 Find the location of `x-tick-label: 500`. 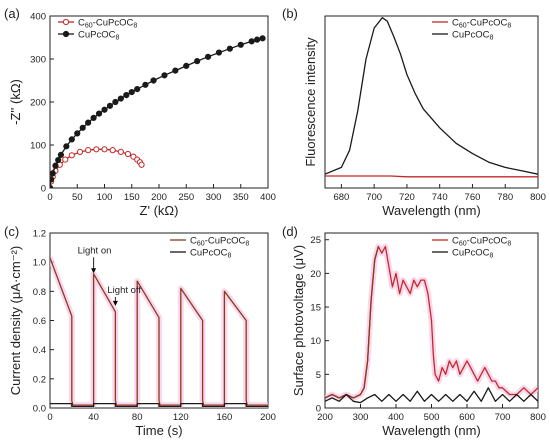

x-tick-label: 500 is located at coordinates (432, 417).